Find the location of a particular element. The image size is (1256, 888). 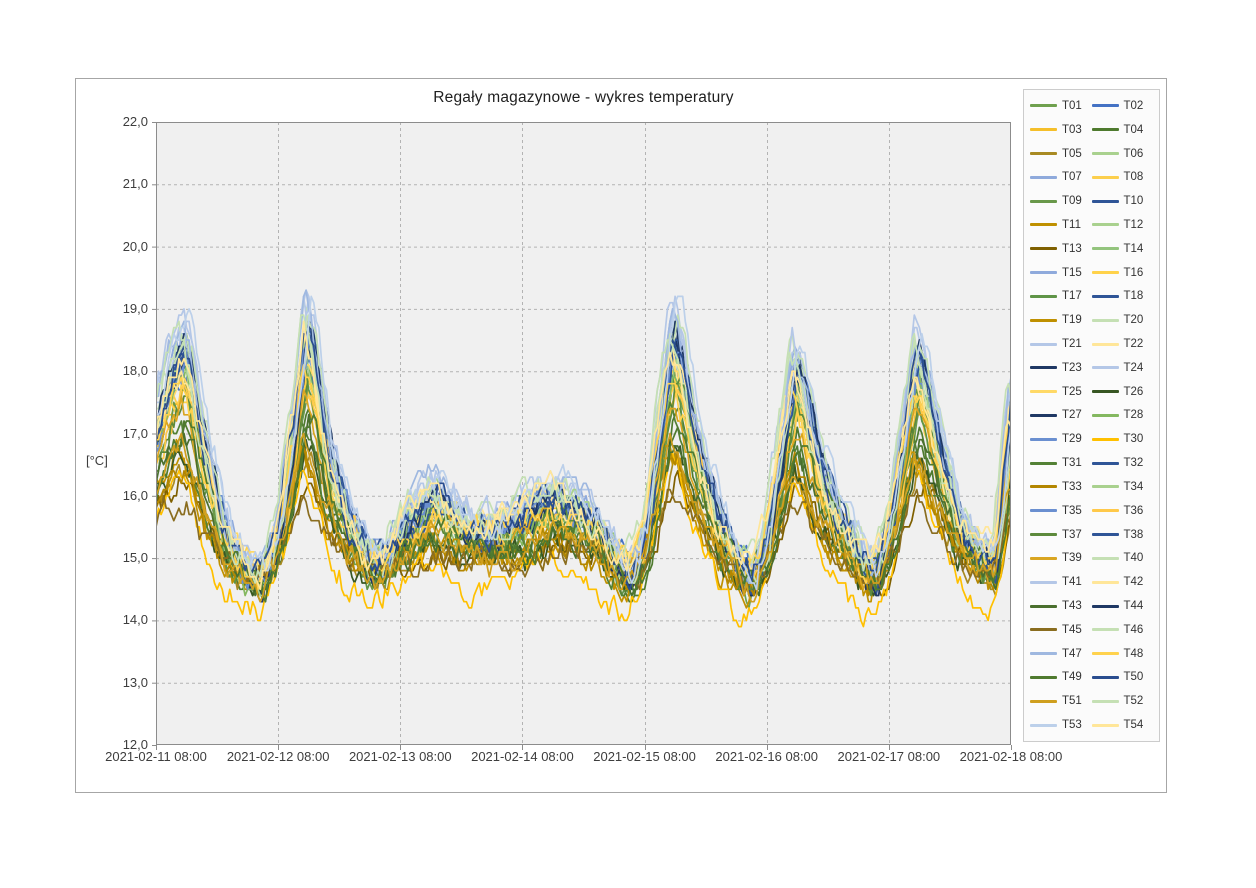

legend-label: T48 is located at coordinates (1133, 653).